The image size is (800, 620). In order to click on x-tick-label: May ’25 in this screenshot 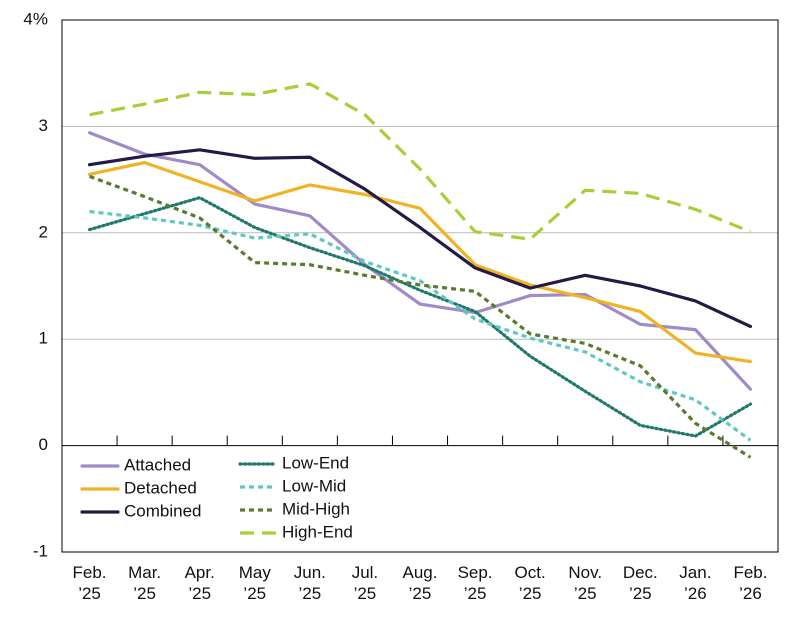, I will do `click(254, 583)`.